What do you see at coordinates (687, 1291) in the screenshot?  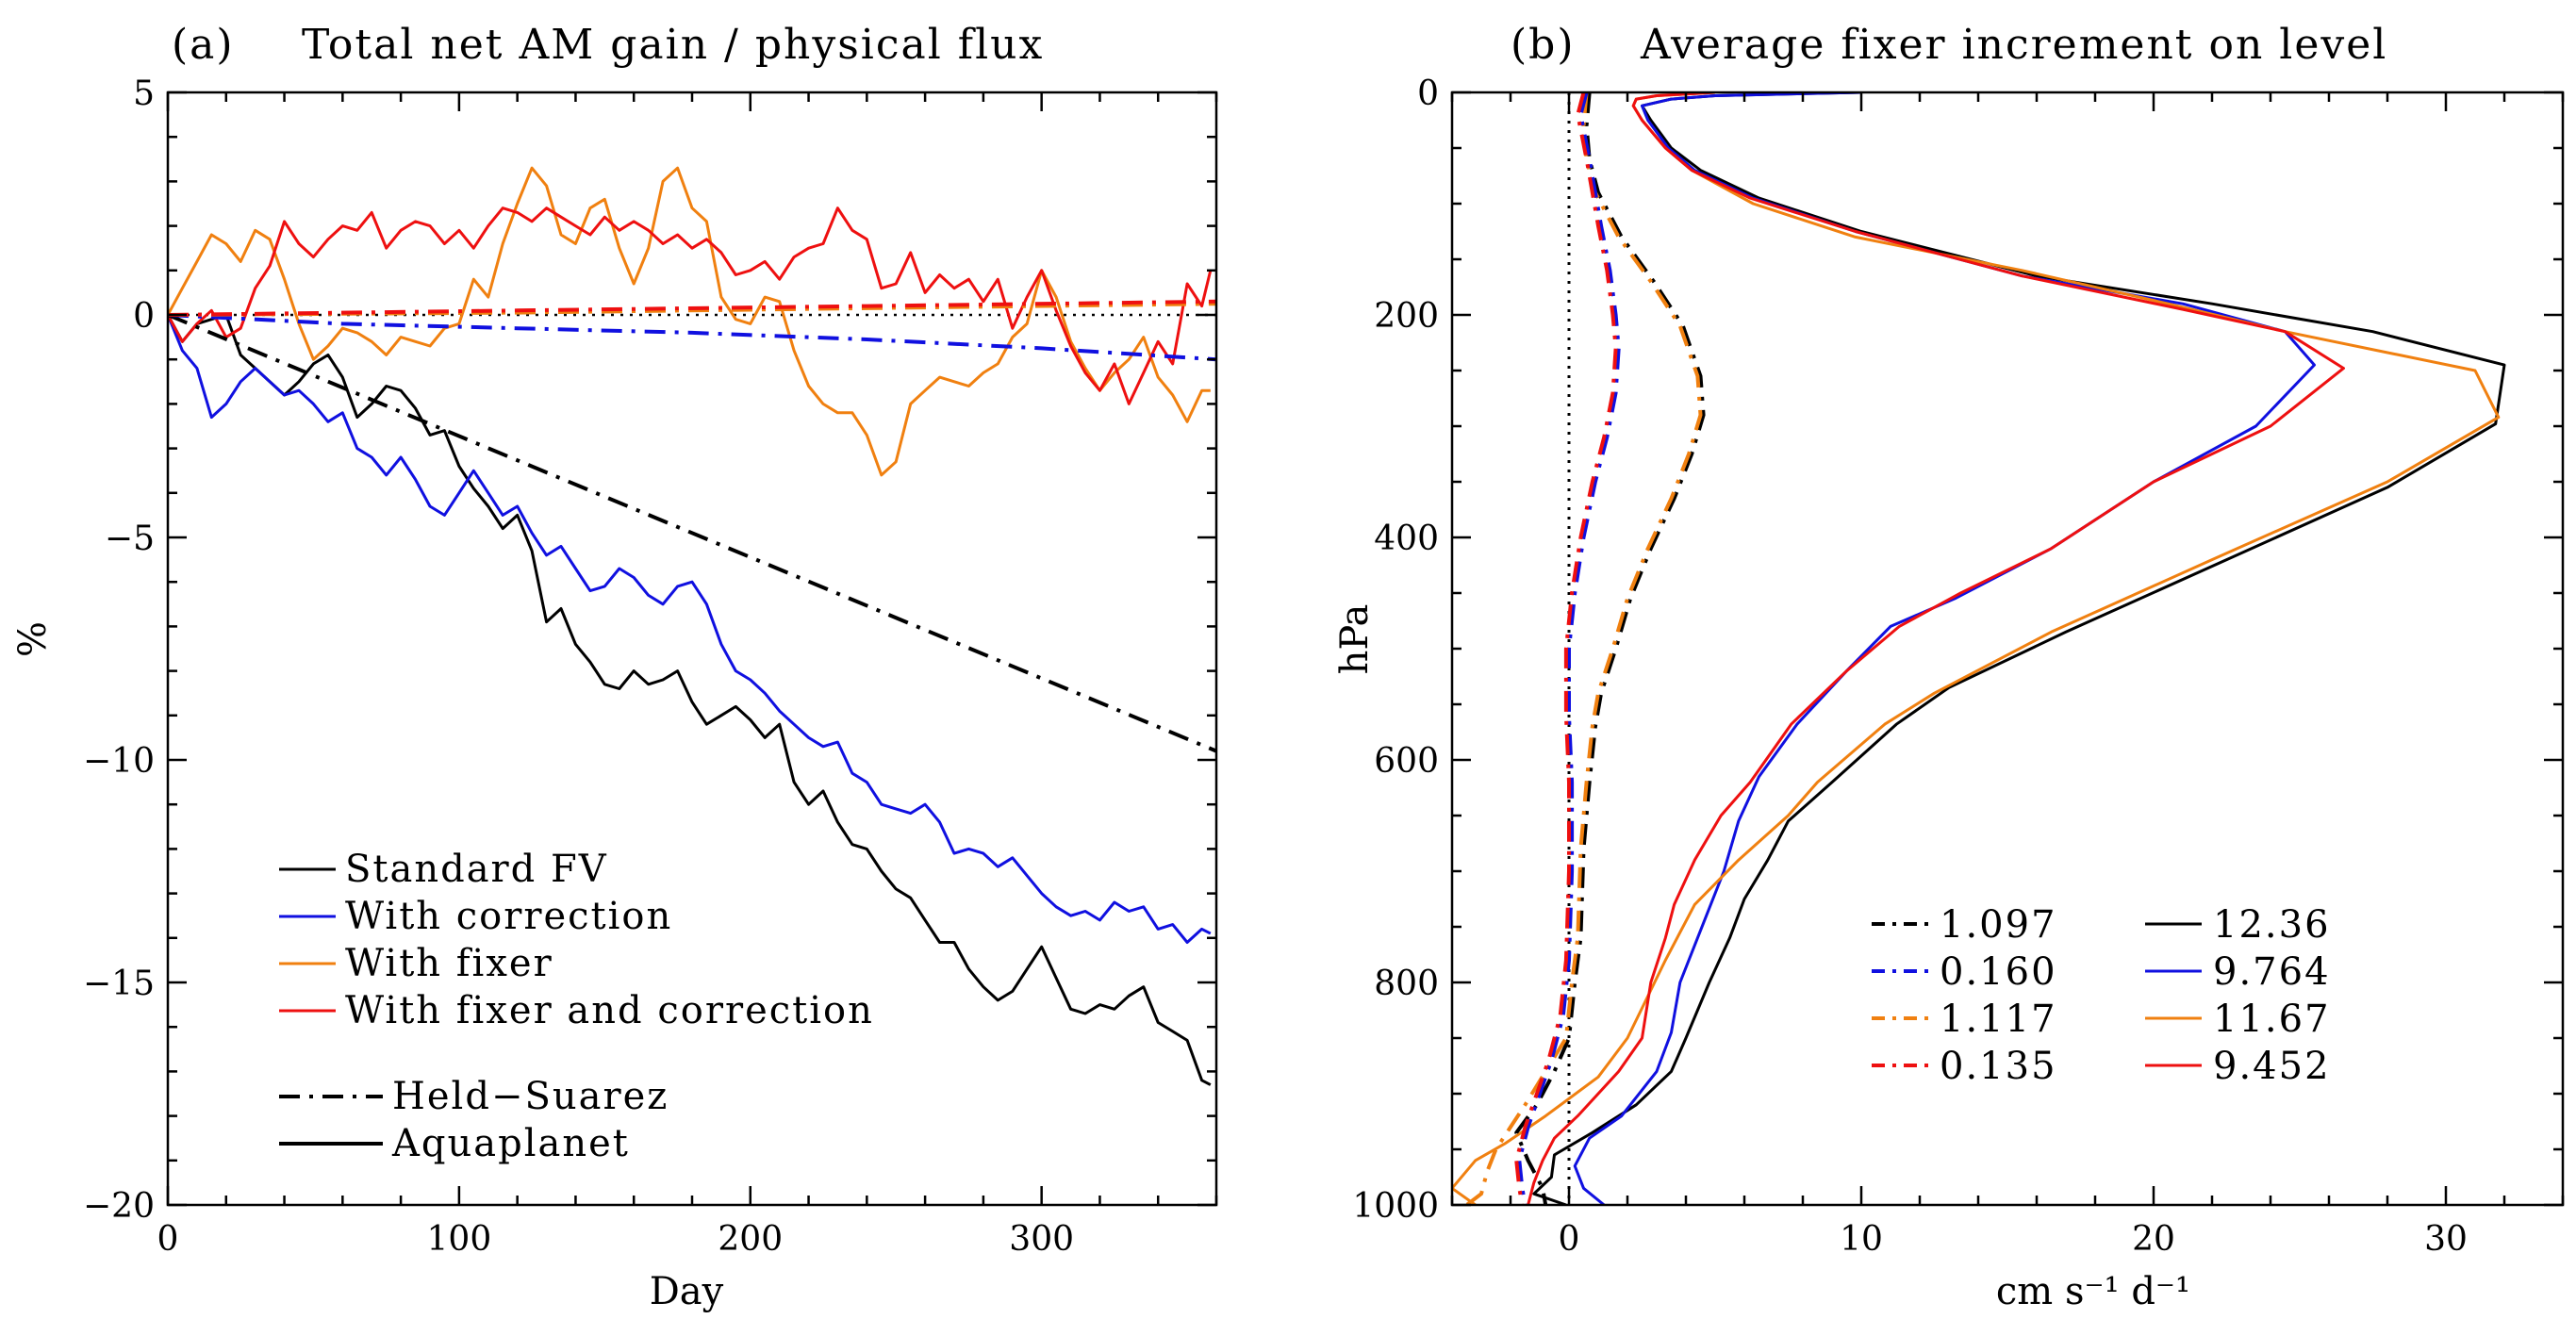 I see `panel-a-xlabel: Day` at bounding box center [687, 1291].